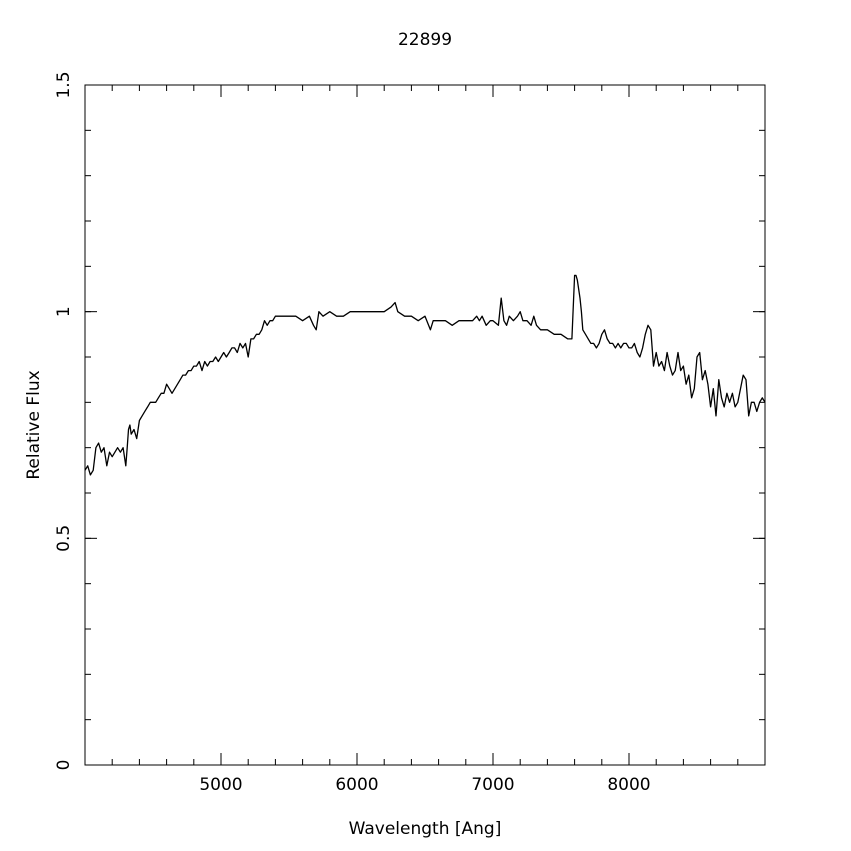 This screenshot has height=851, width=851. Describe the element at coordinates (34, 424) in the screenshot. I see `y-axis-label: Relative Flux` at that location.